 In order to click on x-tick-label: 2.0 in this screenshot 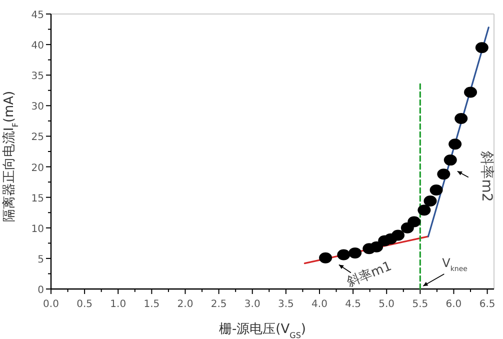, I will do `click(185, 304)`.